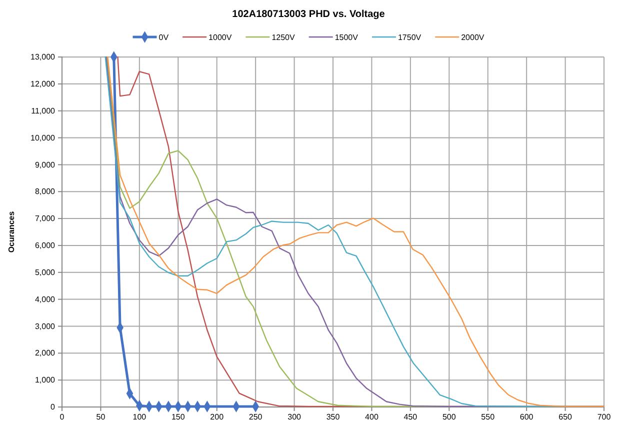 The height and width of the screenshot is (437, 617). What do you see at coordinates (45, 165) in the screenshot?
I see `y-tick-label: 9,000` at bounding box center [45, 165].